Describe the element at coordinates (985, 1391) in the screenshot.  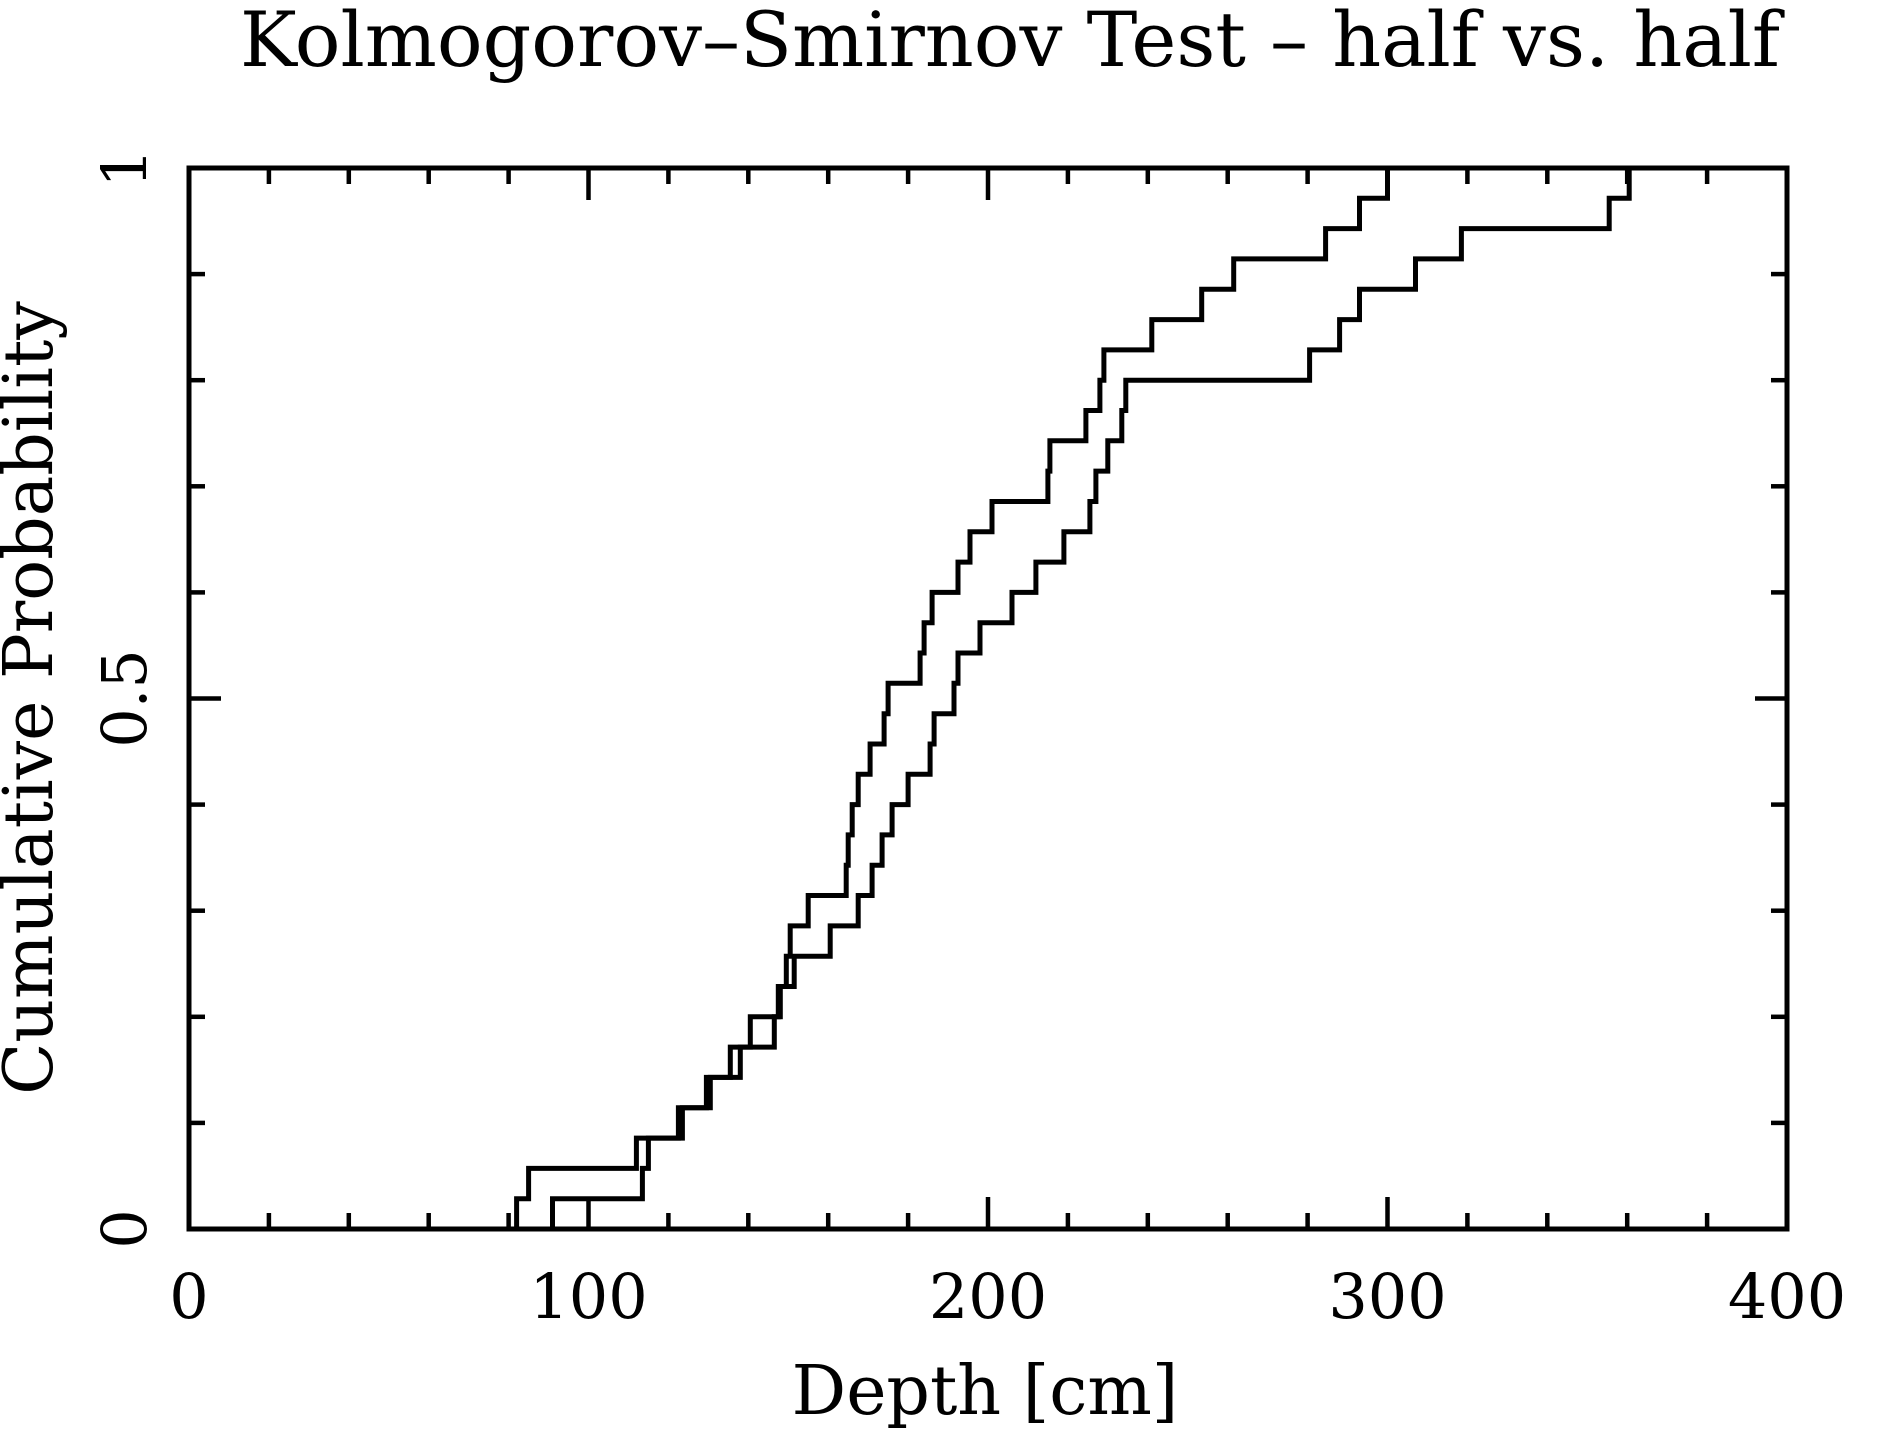
I see `x-axis-label: Depth [cm]` at that location.